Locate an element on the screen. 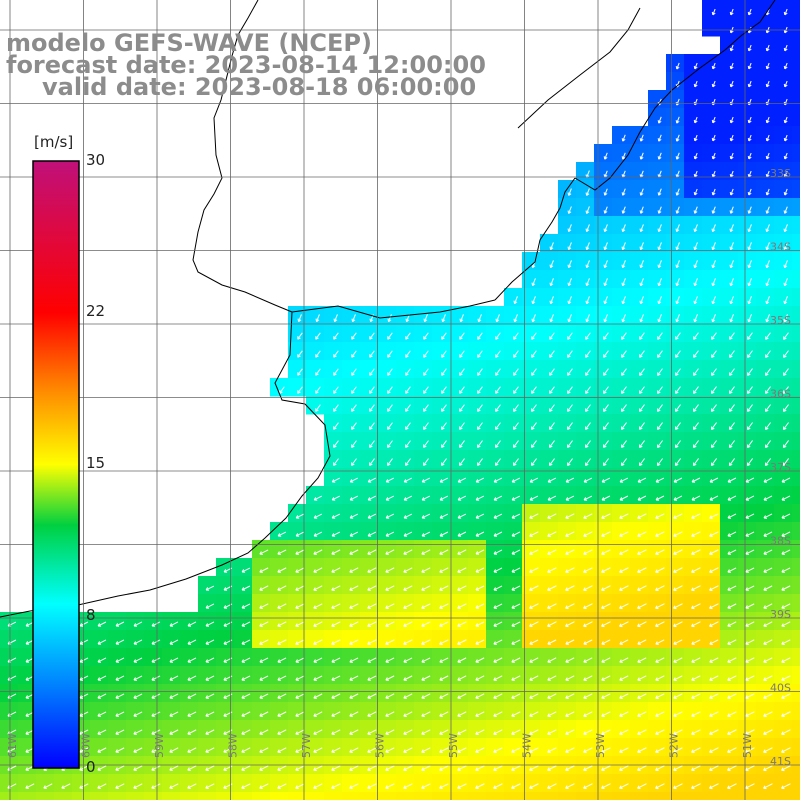 This screenshot has width=800, height=800. lon-label: 58W is located at coordinates (233, 745).